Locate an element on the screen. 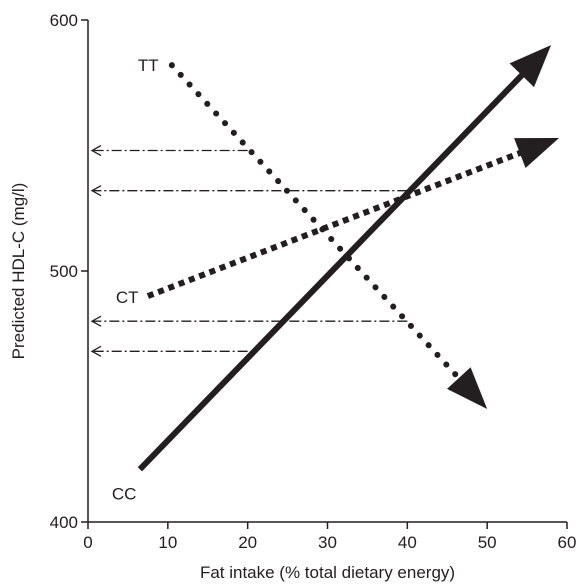  y-tick-label: 600 is located at coordinates (64, 20).